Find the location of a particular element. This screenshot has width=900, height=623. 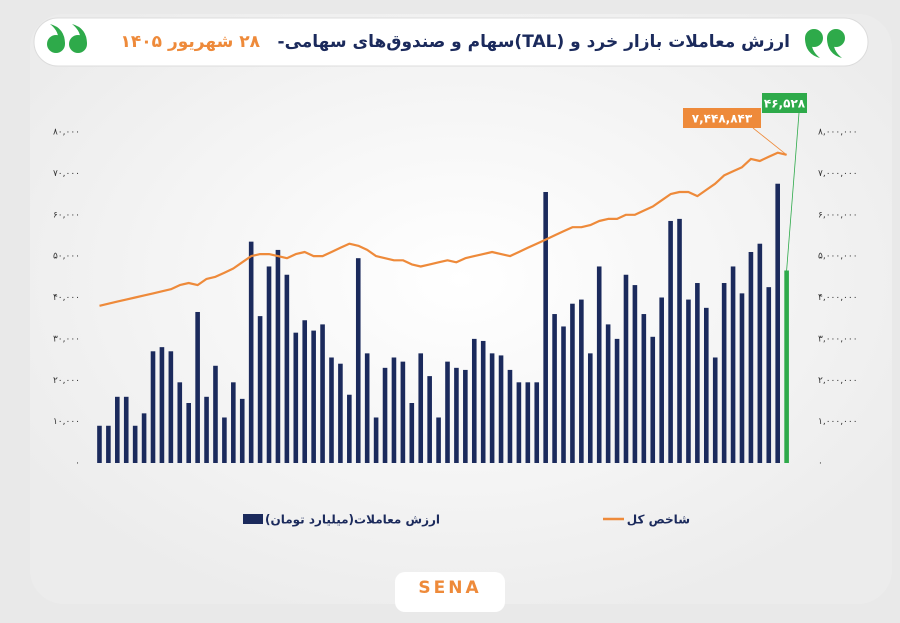

y-tick-label: ۱۰,۰۰۰ is located at coordinates (66, 422).